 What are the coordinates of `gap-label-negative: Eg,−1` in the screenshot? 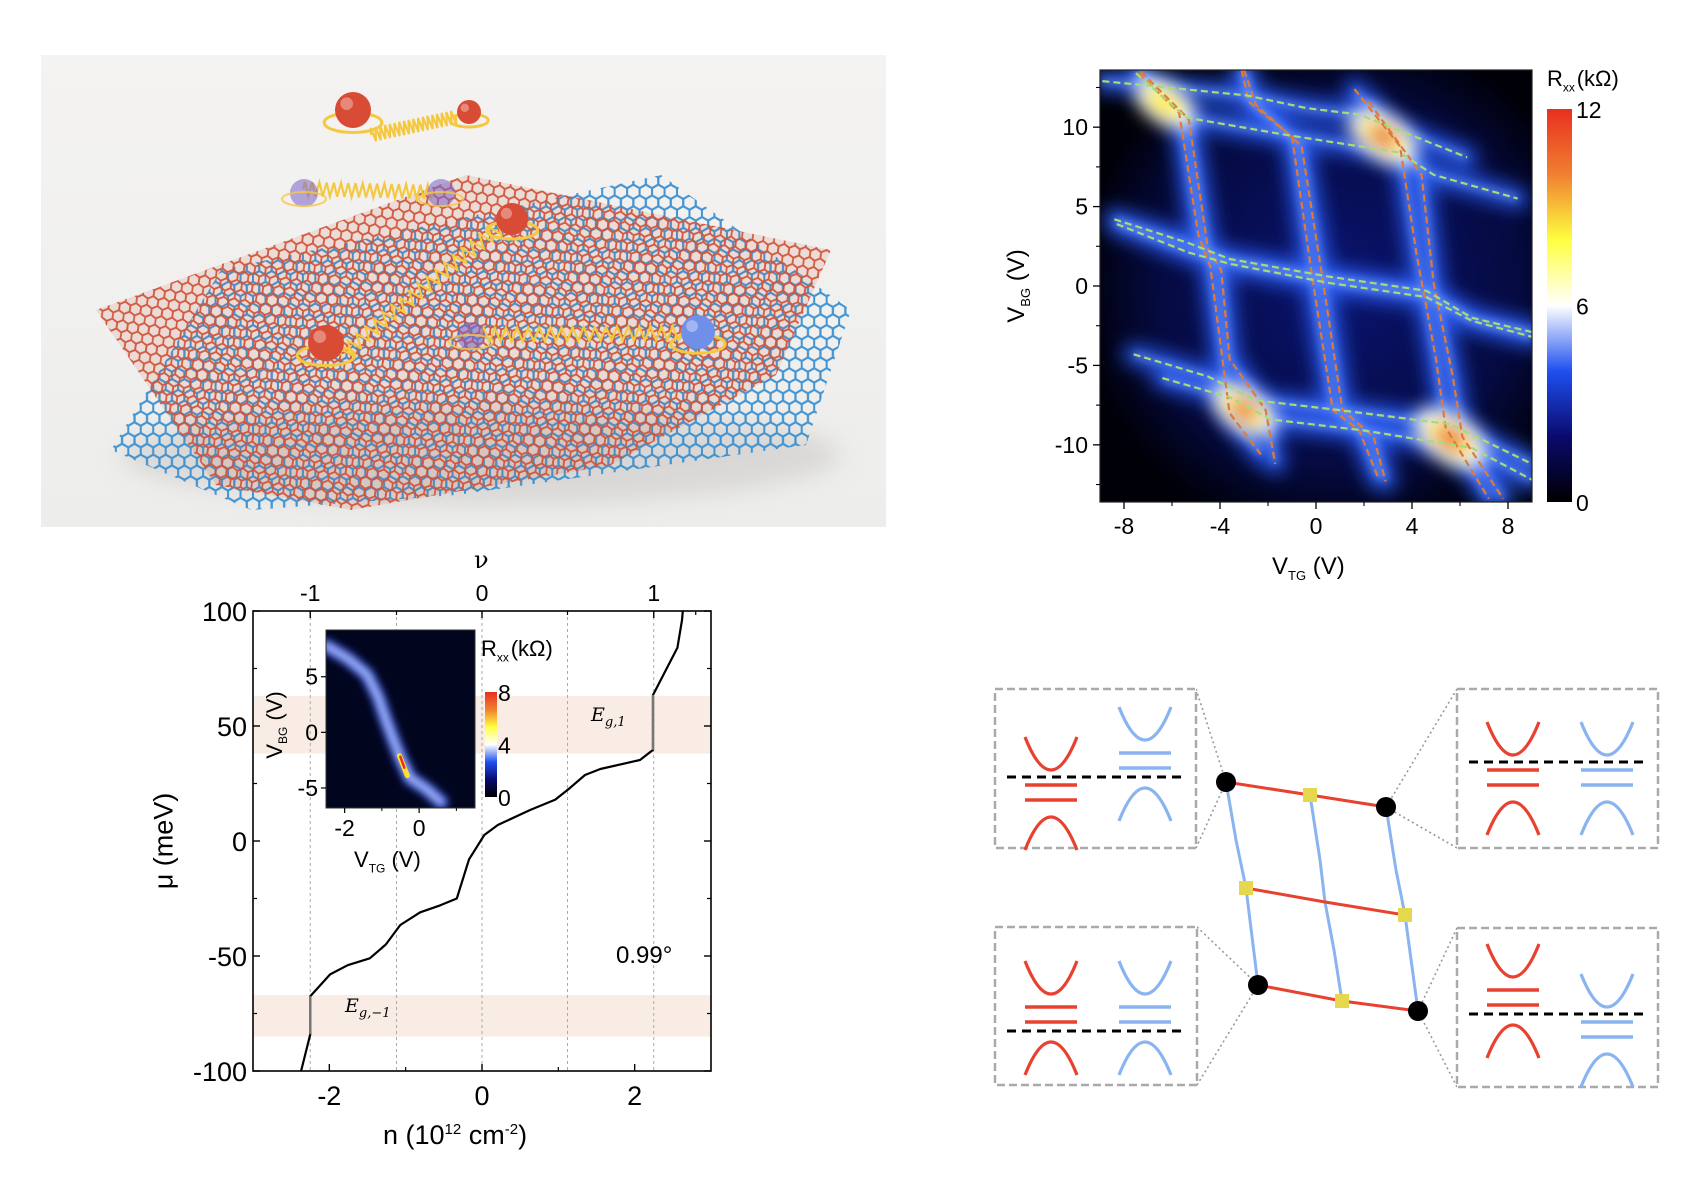 It's located at (368, 1008).